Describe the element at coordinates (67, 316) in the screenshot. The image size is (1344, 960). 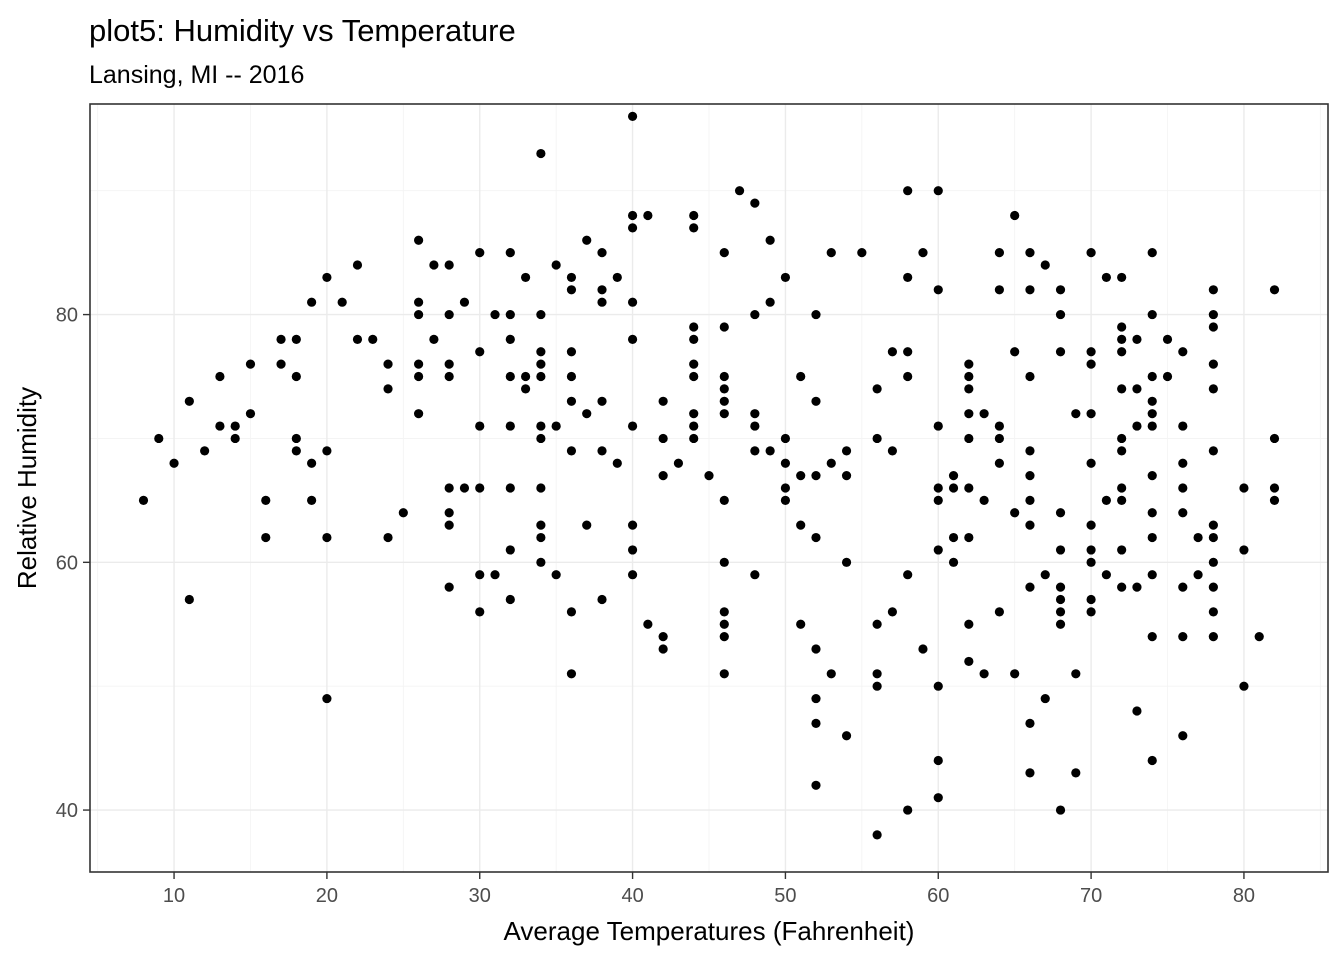
I see `y-tick-label: 80` at that location.